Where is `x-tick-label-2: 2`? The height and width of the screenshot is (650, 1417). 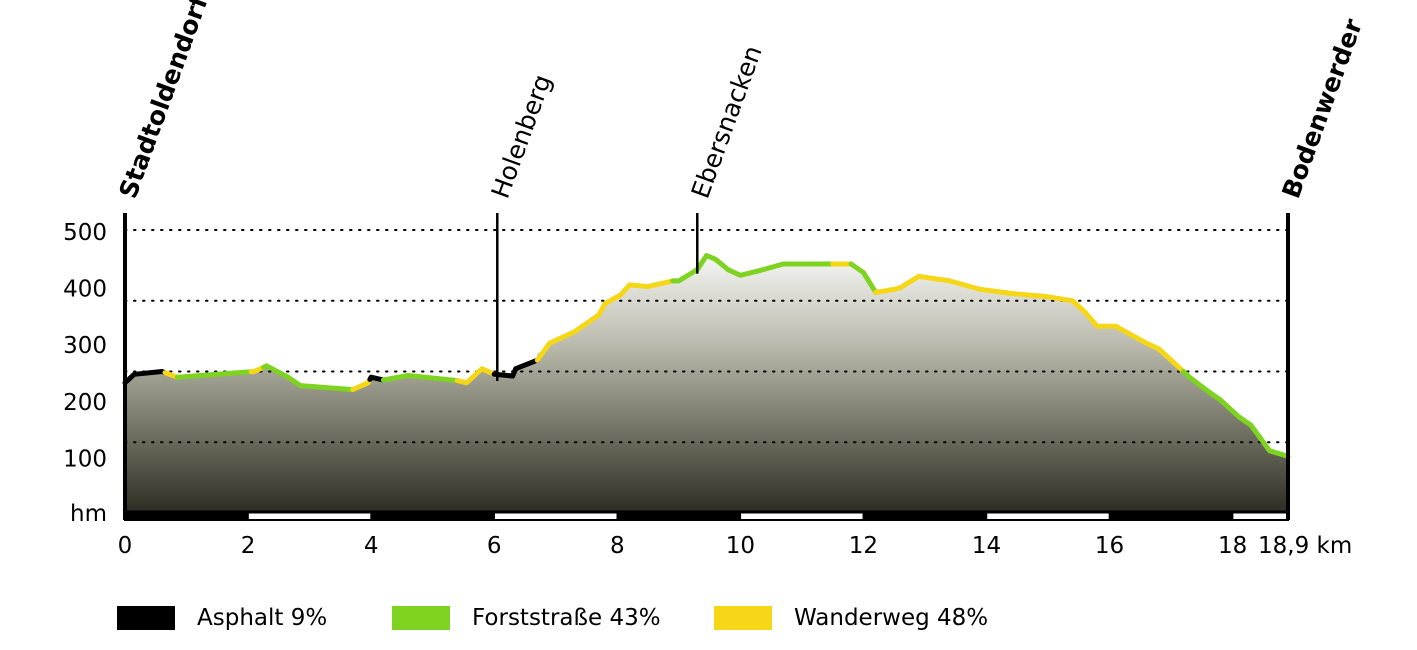 x-tick-label-2: 2 is located at coordinates (248, 546).